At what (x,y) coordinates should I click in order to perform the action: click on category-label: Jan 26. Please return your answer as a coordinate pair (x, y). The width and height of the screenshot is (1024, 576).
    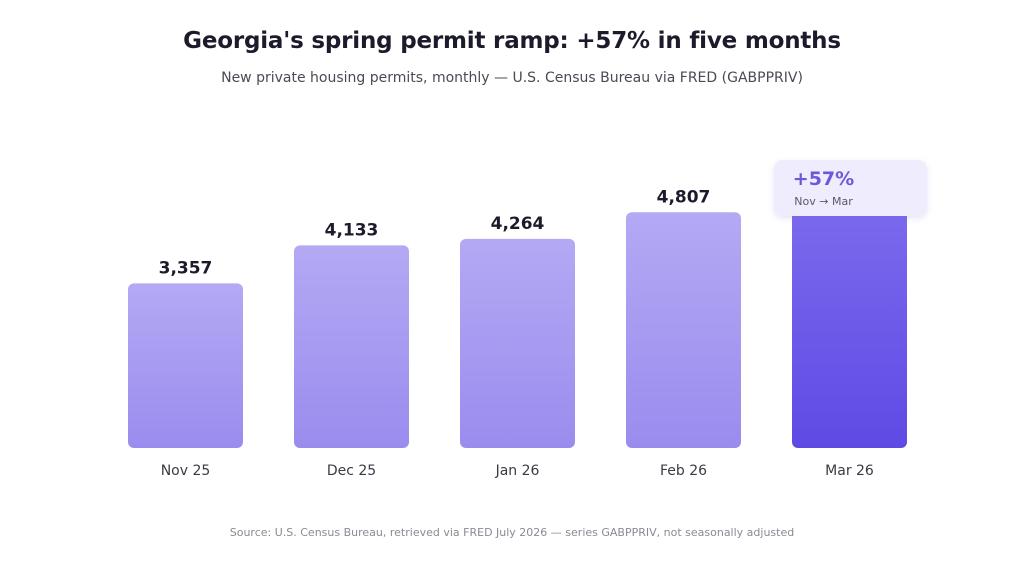
    Looking at the image, I should click on (517, 471).